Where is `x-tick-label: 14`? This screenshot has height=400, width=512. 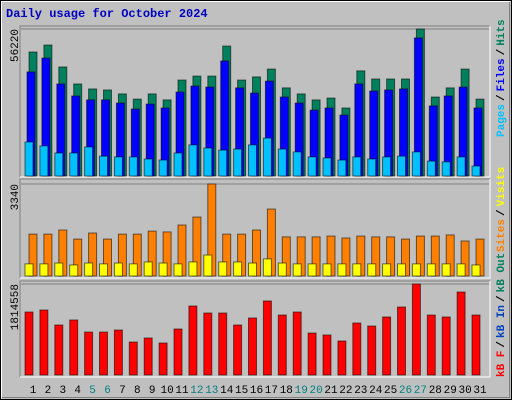 x-tick-label: 14 is located at coordinates (227, 391).